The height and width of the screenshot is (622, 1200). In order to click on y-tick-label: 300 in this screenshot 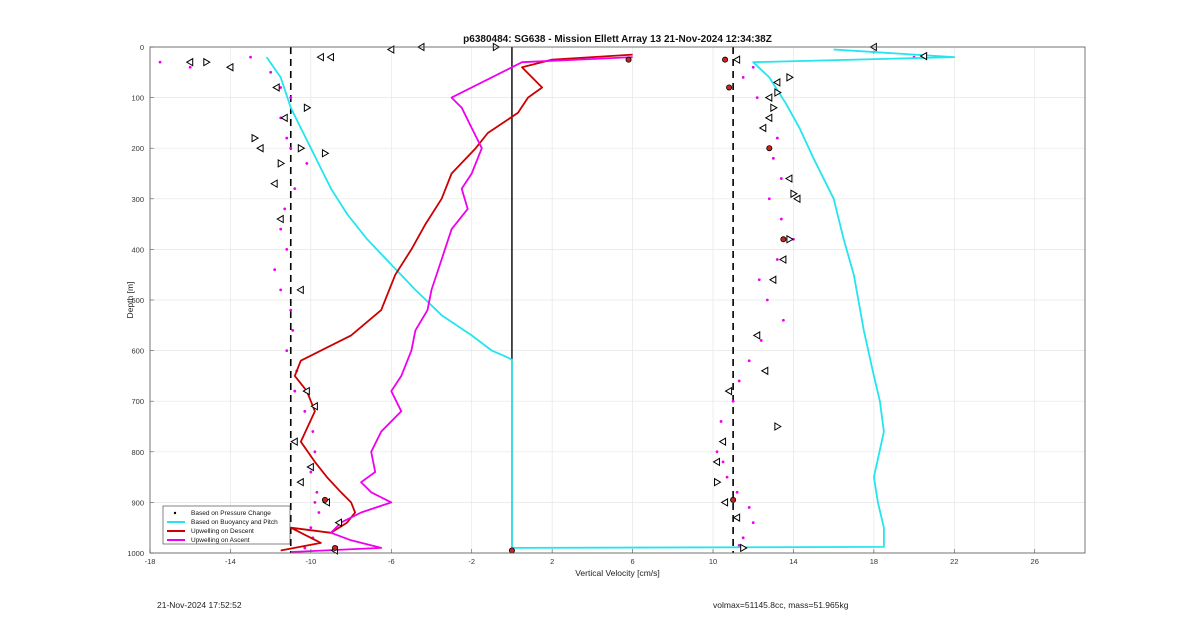, I will do `click(137, 199)`.